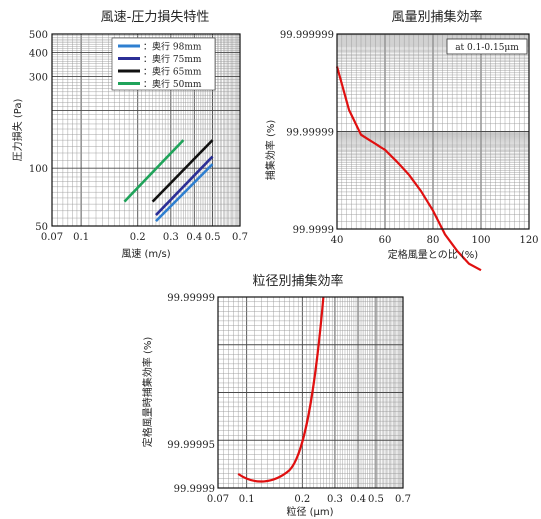 The height and width of the screenshot is (519, 541). Describe the element at coordinates (433, 240) in the screenshot. I see `x-tick-label: 80` at that location.